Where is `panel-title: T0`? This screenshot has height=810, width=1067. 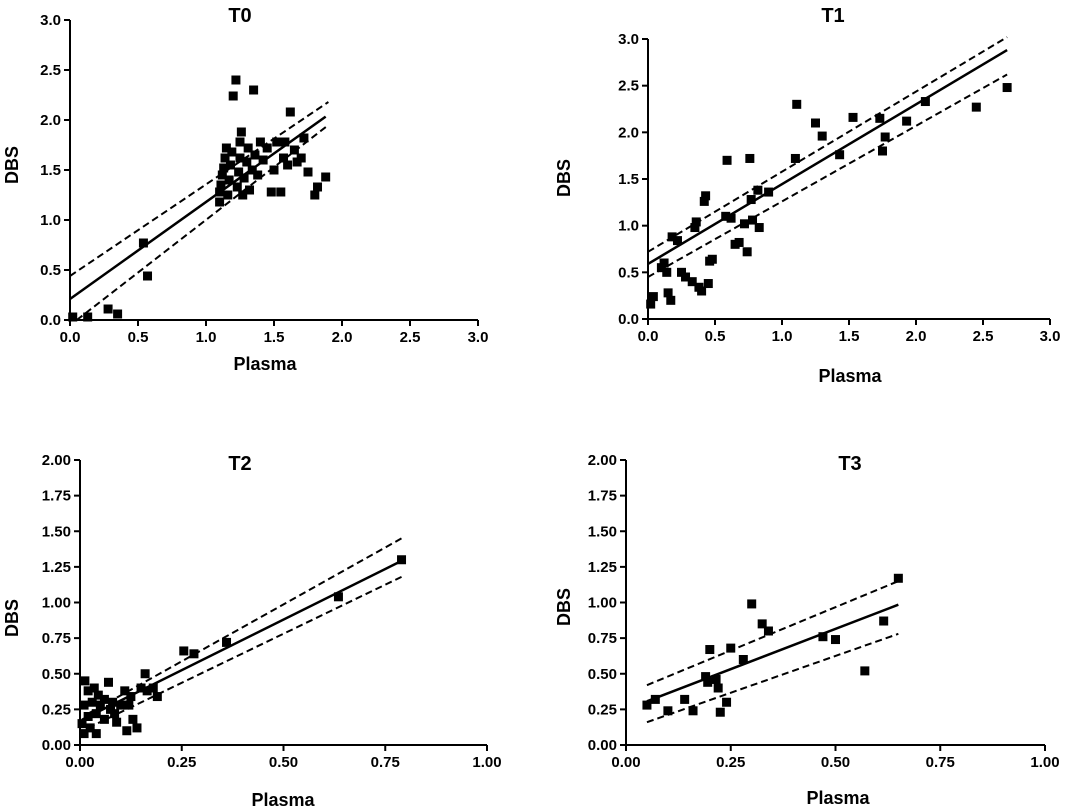 panel-title: T0 is located at coordinates (239, 16).